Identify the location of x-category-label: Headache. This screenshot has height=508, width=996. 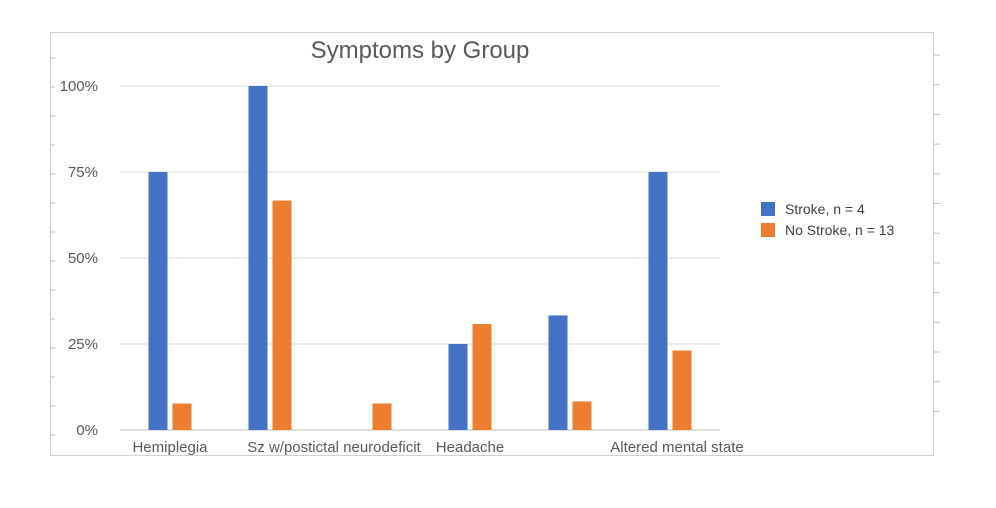
(470, 447).